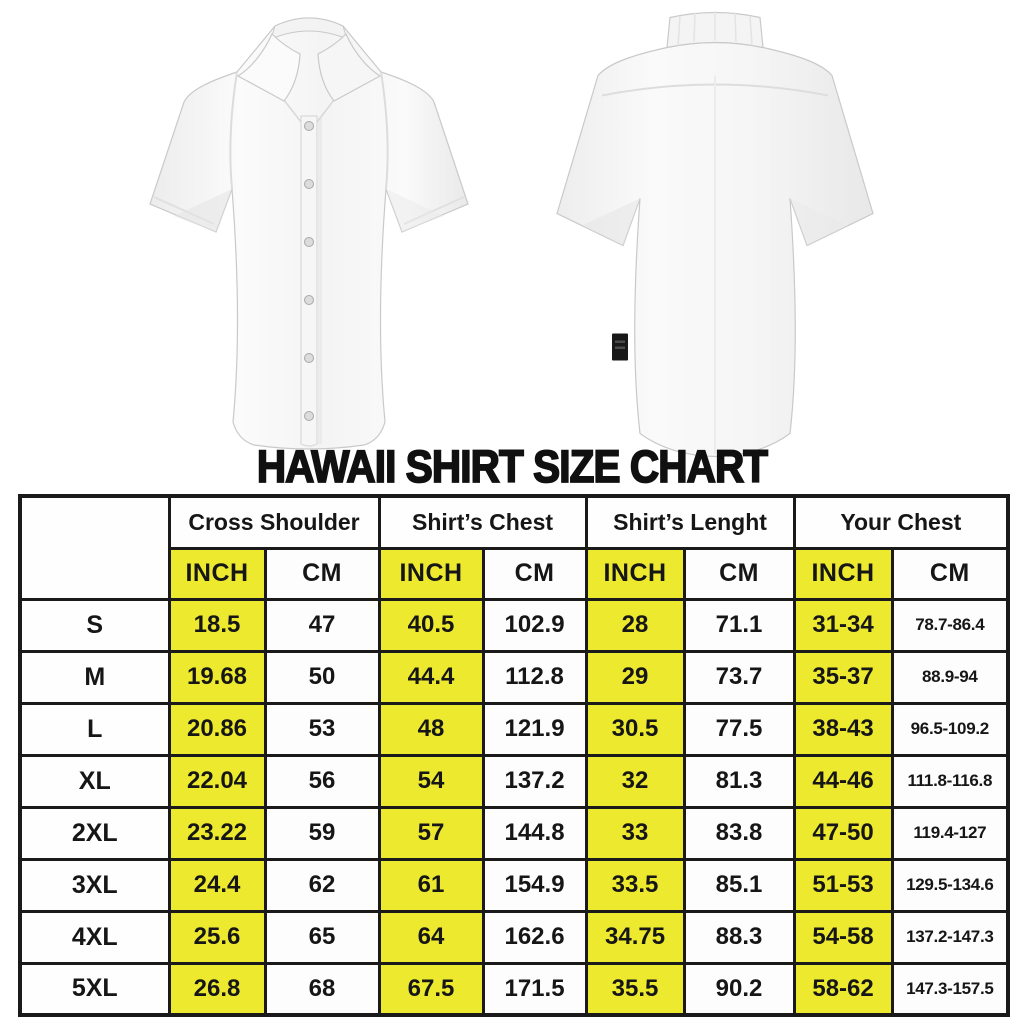  I want to click on cell-inch: 48, so click(431, 729).